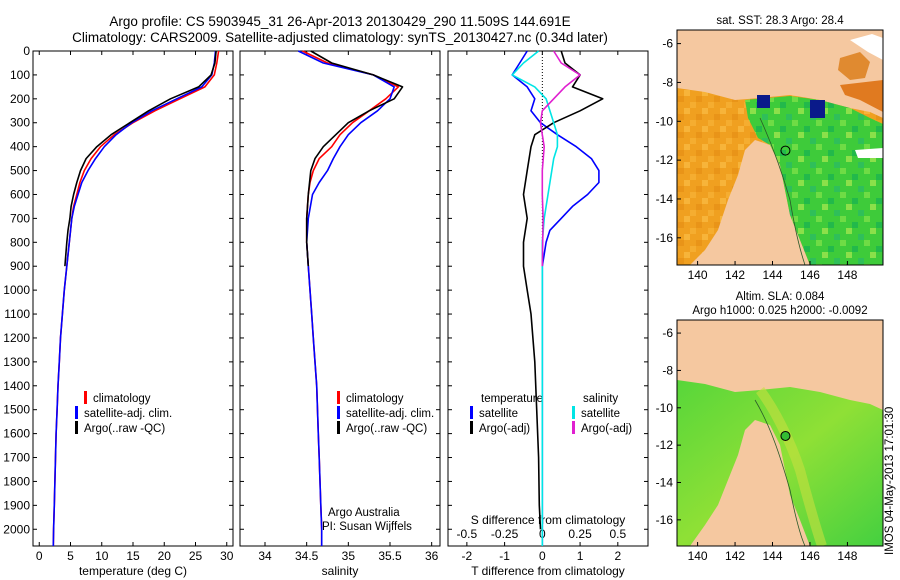 Image resolution: width=900 pixels, height=580 pixels. Describe the element at coordinates (340, 571) in the screenshot. I see `salinity-xlabel: salinity` at that location.